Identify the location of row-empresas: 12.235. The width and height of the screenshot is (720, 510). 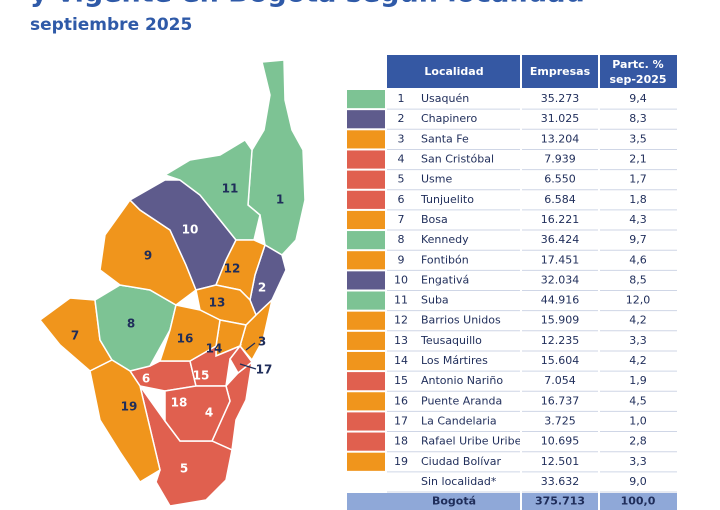
(560, 340).